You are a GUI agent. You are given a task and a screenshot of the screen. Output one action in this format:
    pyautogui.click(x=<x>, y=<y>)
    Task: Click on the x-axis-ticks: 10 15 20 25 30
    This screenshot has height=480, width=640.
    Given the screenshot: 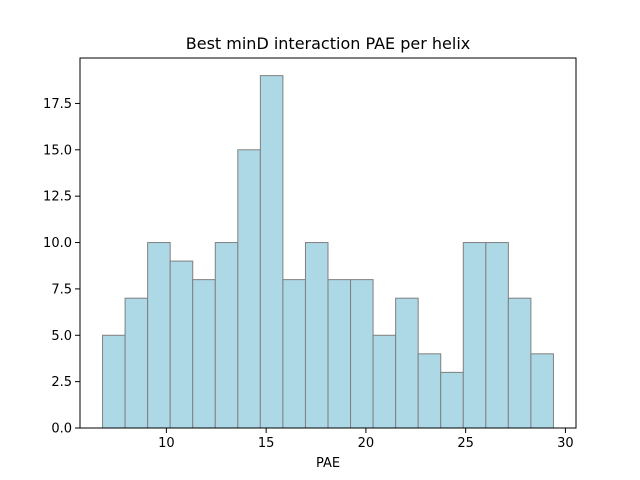 What is the action you would take?
    pyautogui.click(x=366, y=439)
    